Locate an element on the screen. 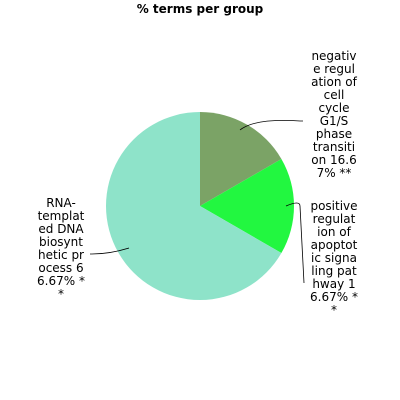  slice-label-line: e regul is located at coordinates (334, 69).